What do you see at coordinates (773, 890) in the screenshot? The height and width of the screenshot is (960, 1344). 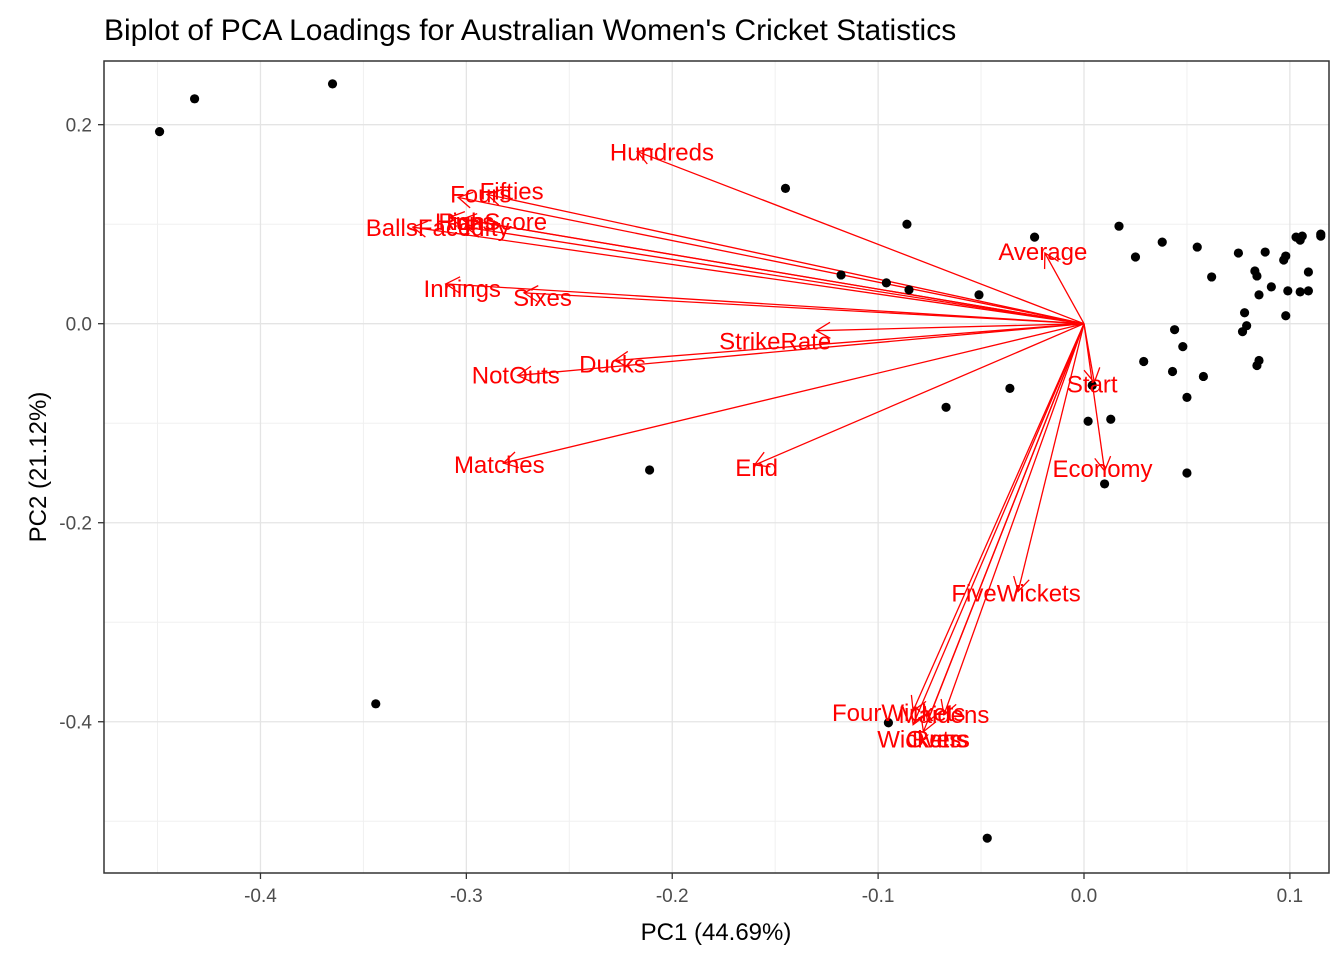 I see `x-axis-ticks: -0.4 -0.3 -0.2 -0.1 0.0 0.1` at bounding box center [773, 890].